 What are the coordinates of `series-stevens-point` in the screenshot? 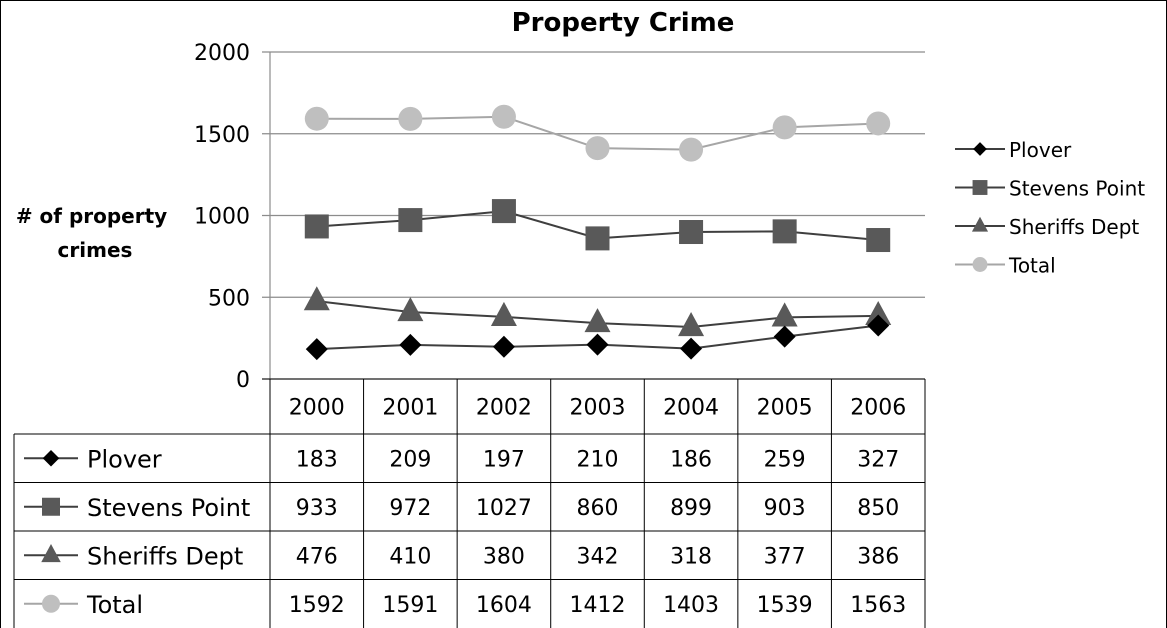 It's located at (597, 226).